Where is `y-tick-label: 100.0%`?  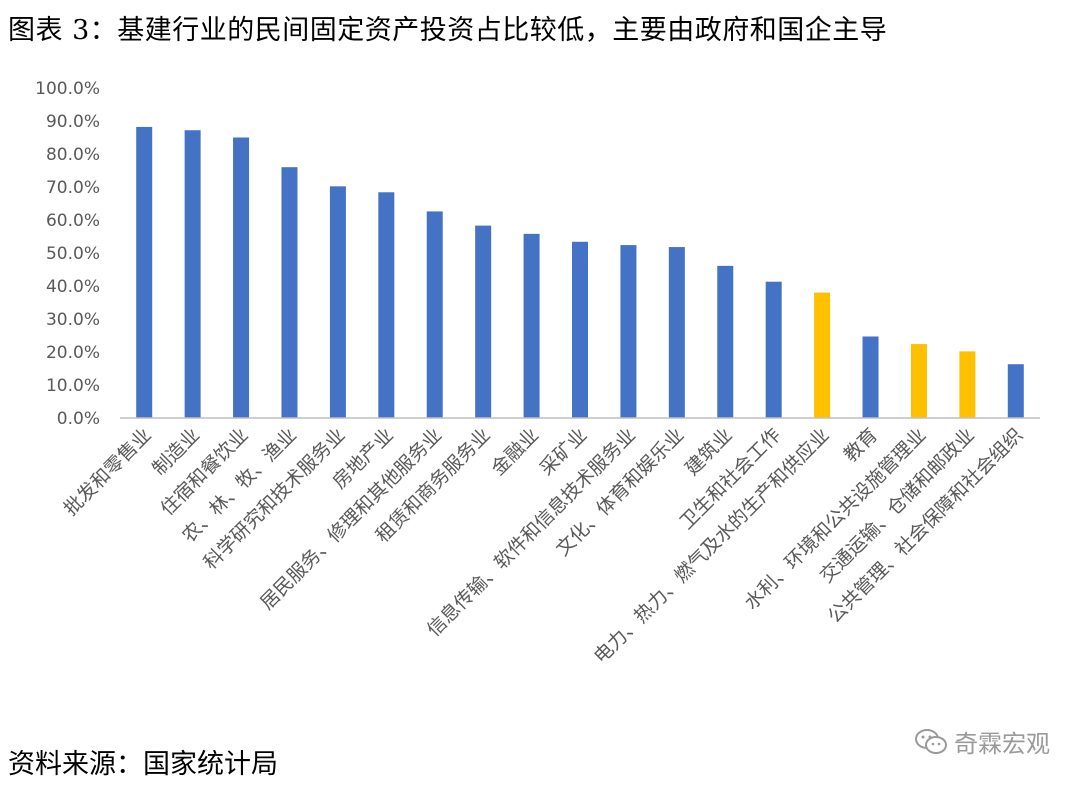 y-tick-label: 100.0% is located at coordinates (67, 89).